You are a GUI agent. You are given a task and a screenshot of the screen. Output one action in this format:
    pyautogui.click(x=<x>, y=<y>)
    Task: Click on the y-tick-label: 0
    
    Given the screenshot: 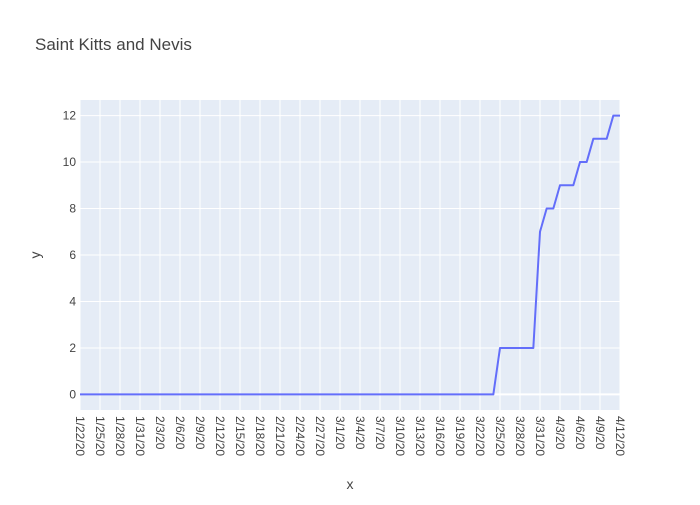 What is the action you would take?
    pyautogui.click(x=72, y=394)
    